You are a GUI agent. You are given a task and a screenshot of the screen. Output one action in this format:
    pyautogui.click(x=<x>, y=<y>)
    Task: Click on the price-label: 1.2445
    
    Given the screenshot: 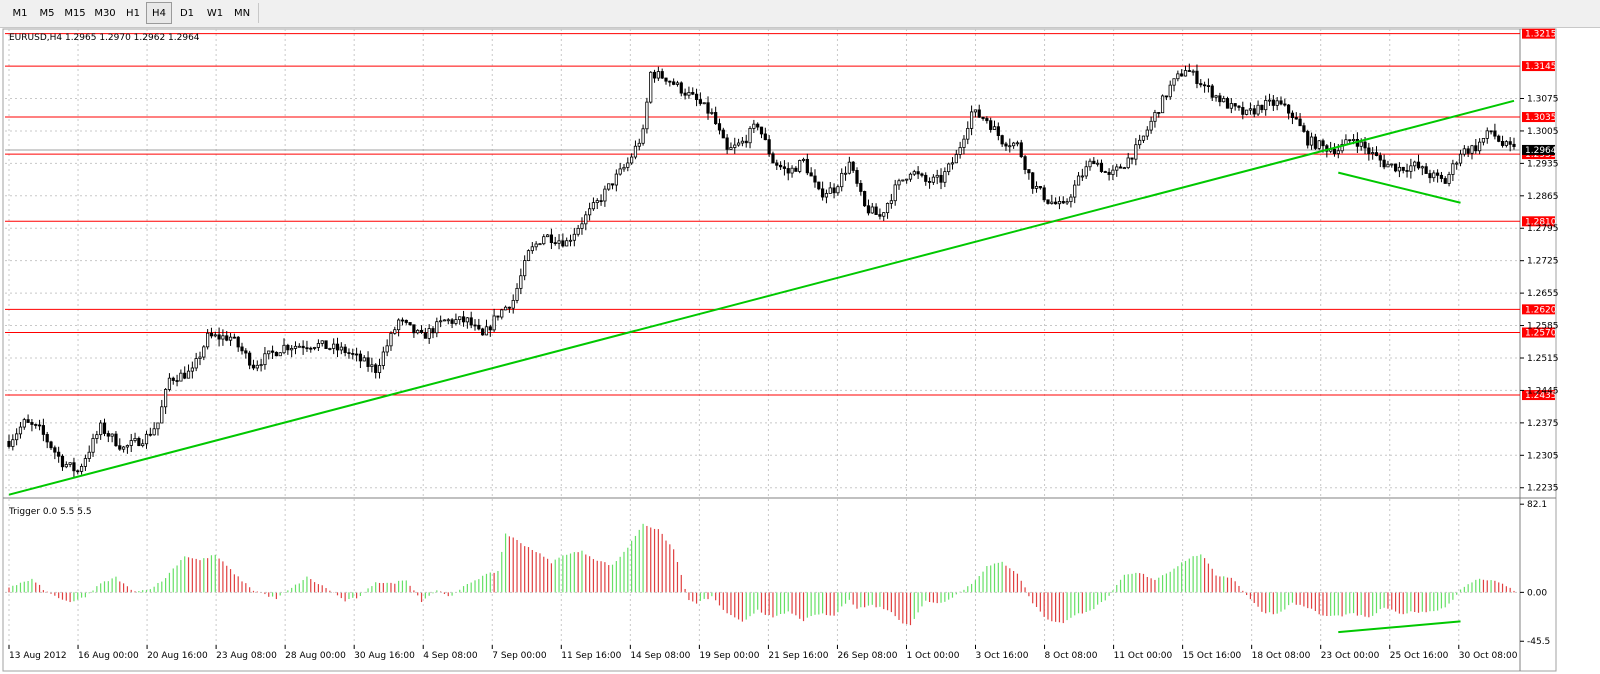 What is the action you would take?
    pyautogui.click(x=1543, y=391)
    